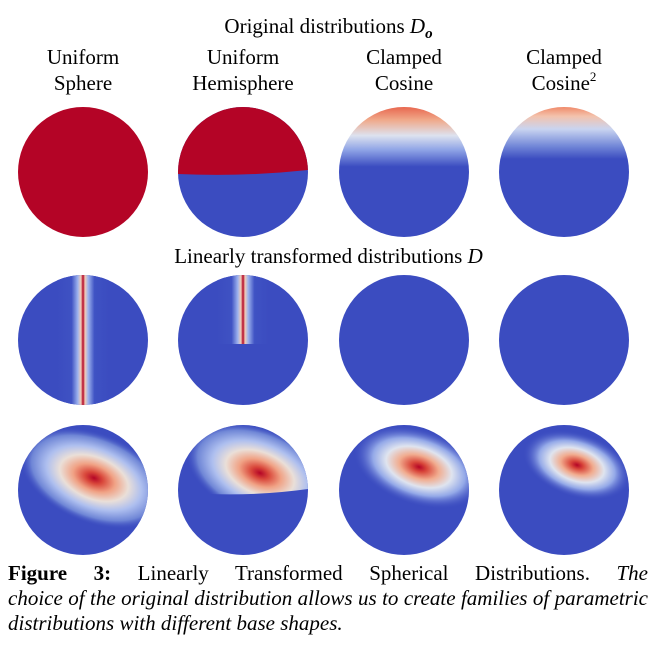 The width and height of the screenshot is (657, 657). I want to click on sphere-sheared-uniform-hemisphere, so click(243, 490).